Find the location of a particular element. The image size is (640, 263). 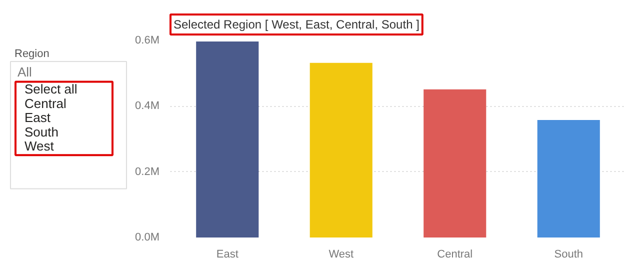

text: West is located at coordinates (39, 146).